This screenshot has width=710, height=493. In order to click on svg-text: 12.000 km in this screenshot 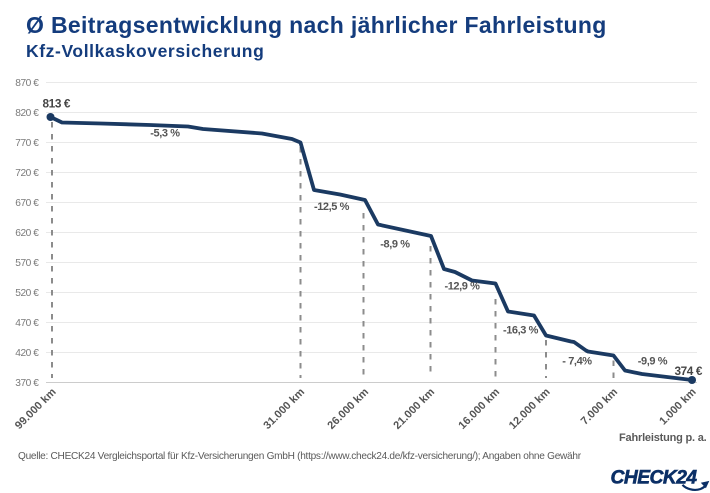, I will do `click(530, 409)`.